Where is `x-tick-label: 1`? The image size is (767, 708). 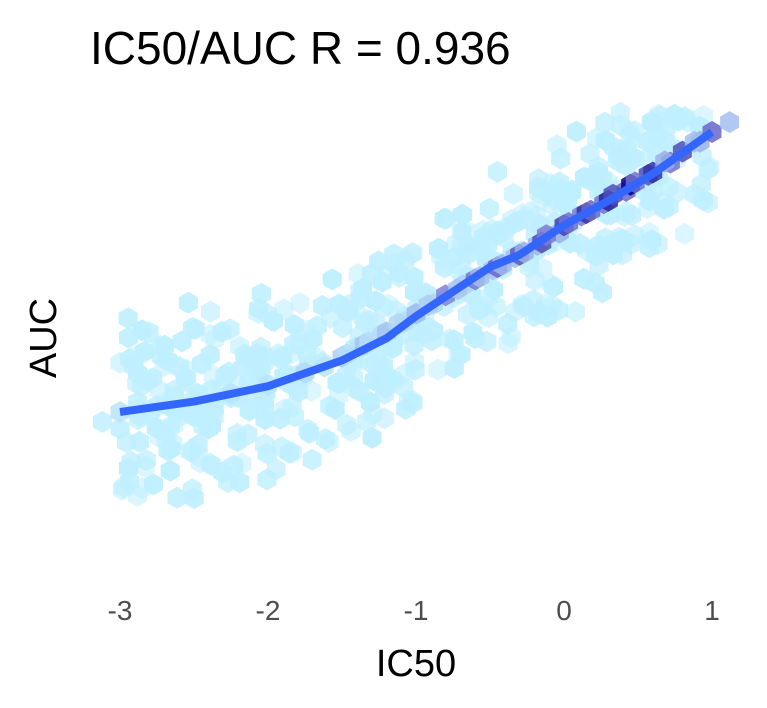
x-tick-label: 1 is located at coordinates (712, 610).